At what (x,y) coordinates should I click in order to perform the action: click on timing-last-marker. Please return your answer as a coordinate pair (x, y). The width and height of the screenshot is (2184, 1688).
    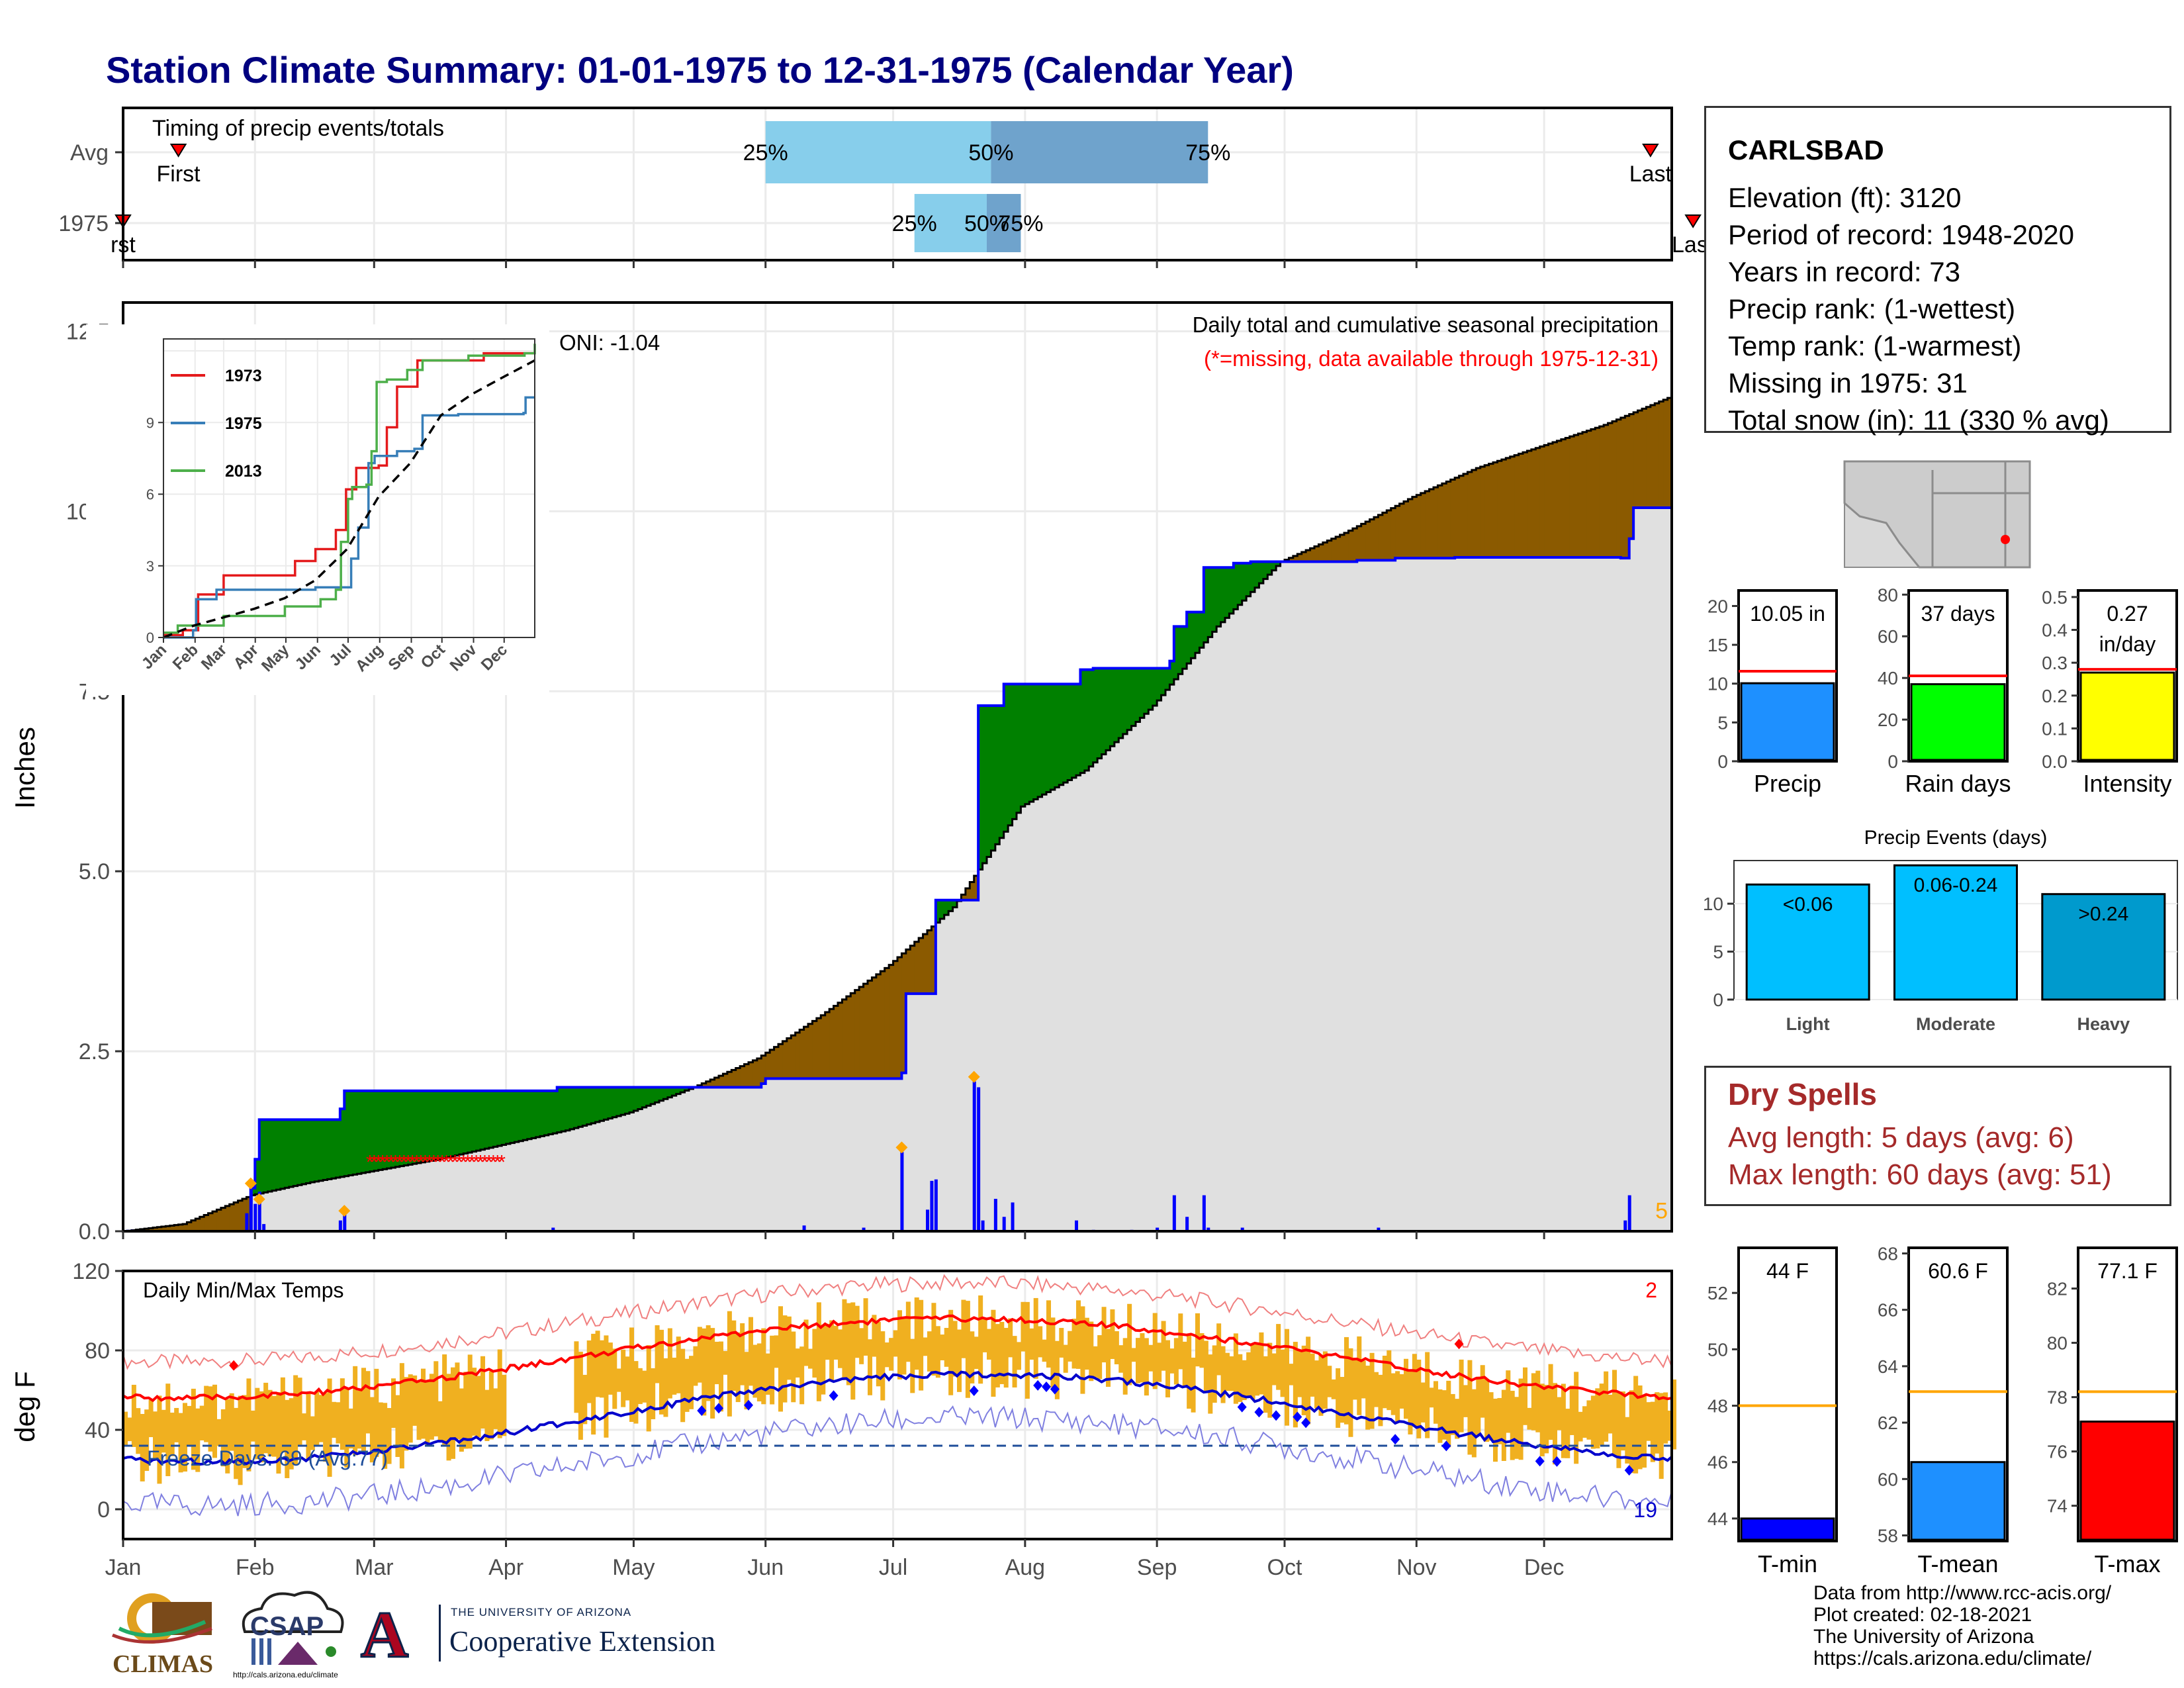
    Looking at the image, I should click on (1693, 221).